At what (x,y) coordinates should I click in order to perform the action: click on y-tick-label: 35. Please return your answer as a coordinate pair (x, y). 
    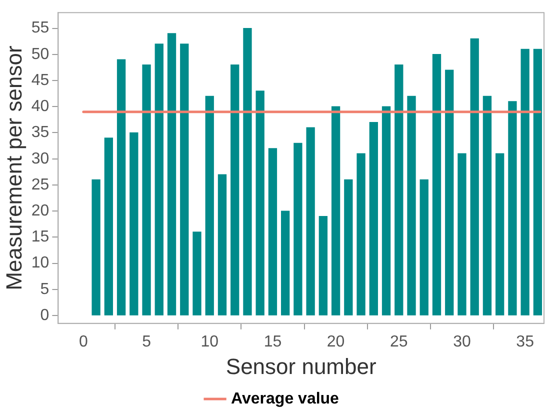
    Looking at the image, I should click on (40, 133).